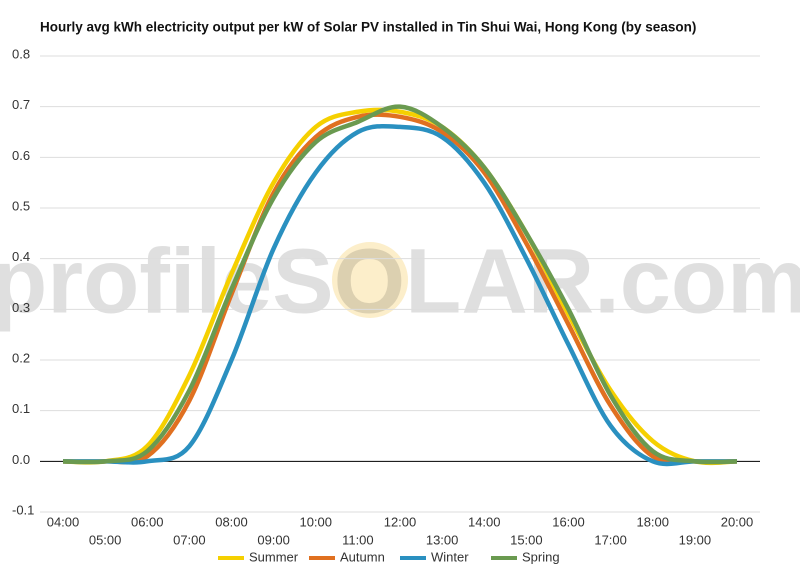 This screenshot has height=570, width=800. Describe the element at coordinates (21, 256) in the screenshot. I see `y-tick-label: 0.4` at that location.